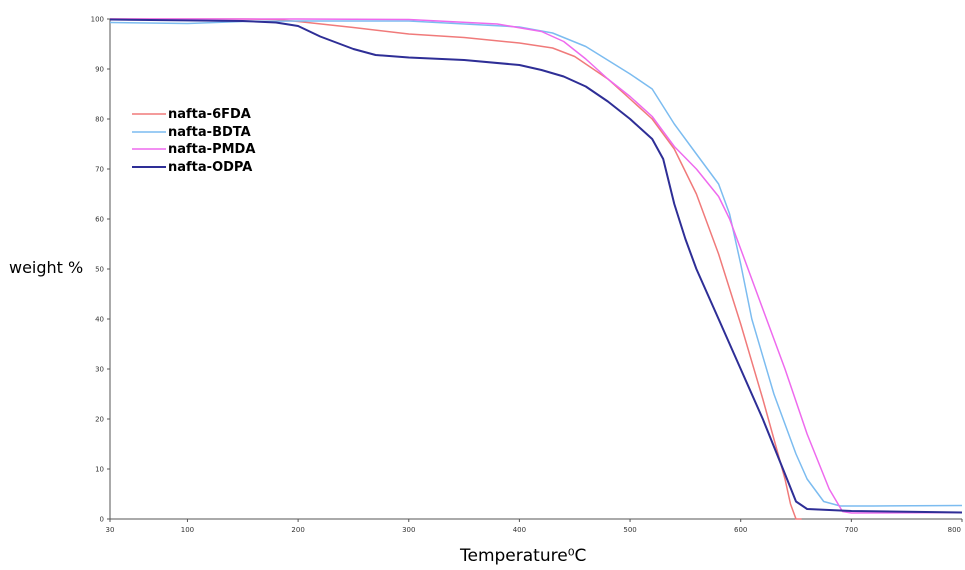 This screenshot has height=570, width=965. What do you see at coordinates (297, 530) in the screenshot?
I see `x-tick-label: 200` at bounding box center [297, 530].